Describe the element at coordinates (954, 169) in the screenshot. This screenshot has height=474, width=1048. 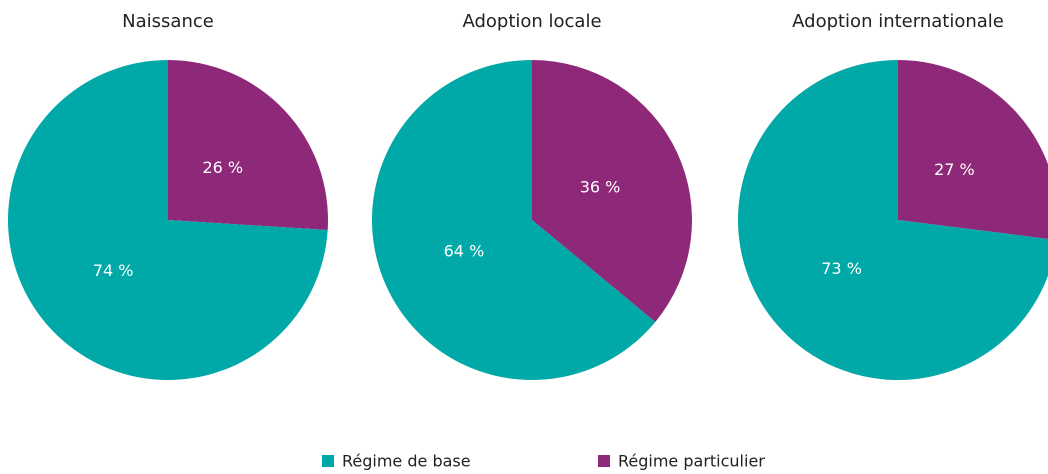
I see `data-label: 27 %` at that location.